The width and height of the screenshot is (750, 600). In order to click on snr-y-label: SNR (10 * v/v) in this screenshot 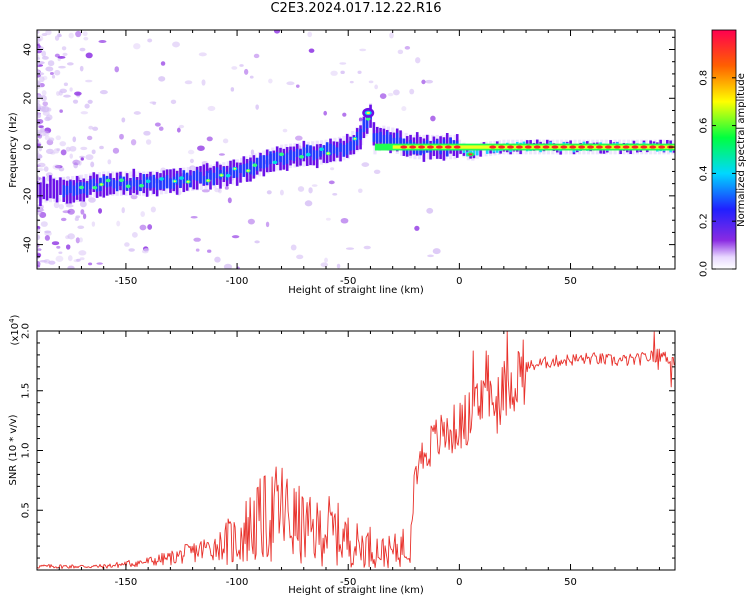, I will do `click(13, 449)`.